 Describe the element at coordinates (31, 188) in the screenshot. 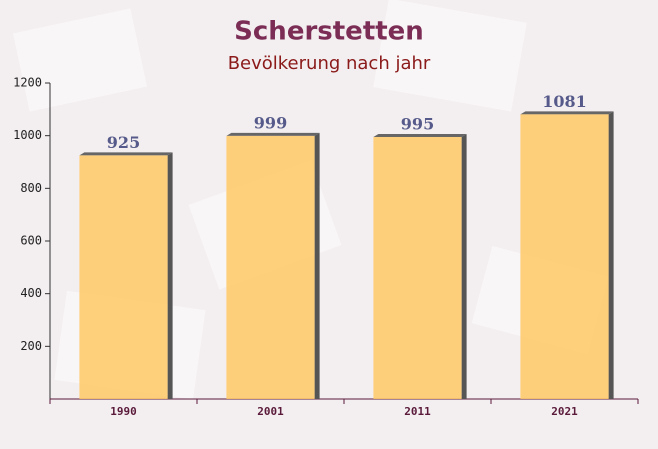

I see `y-tick-label: 800` at that location.